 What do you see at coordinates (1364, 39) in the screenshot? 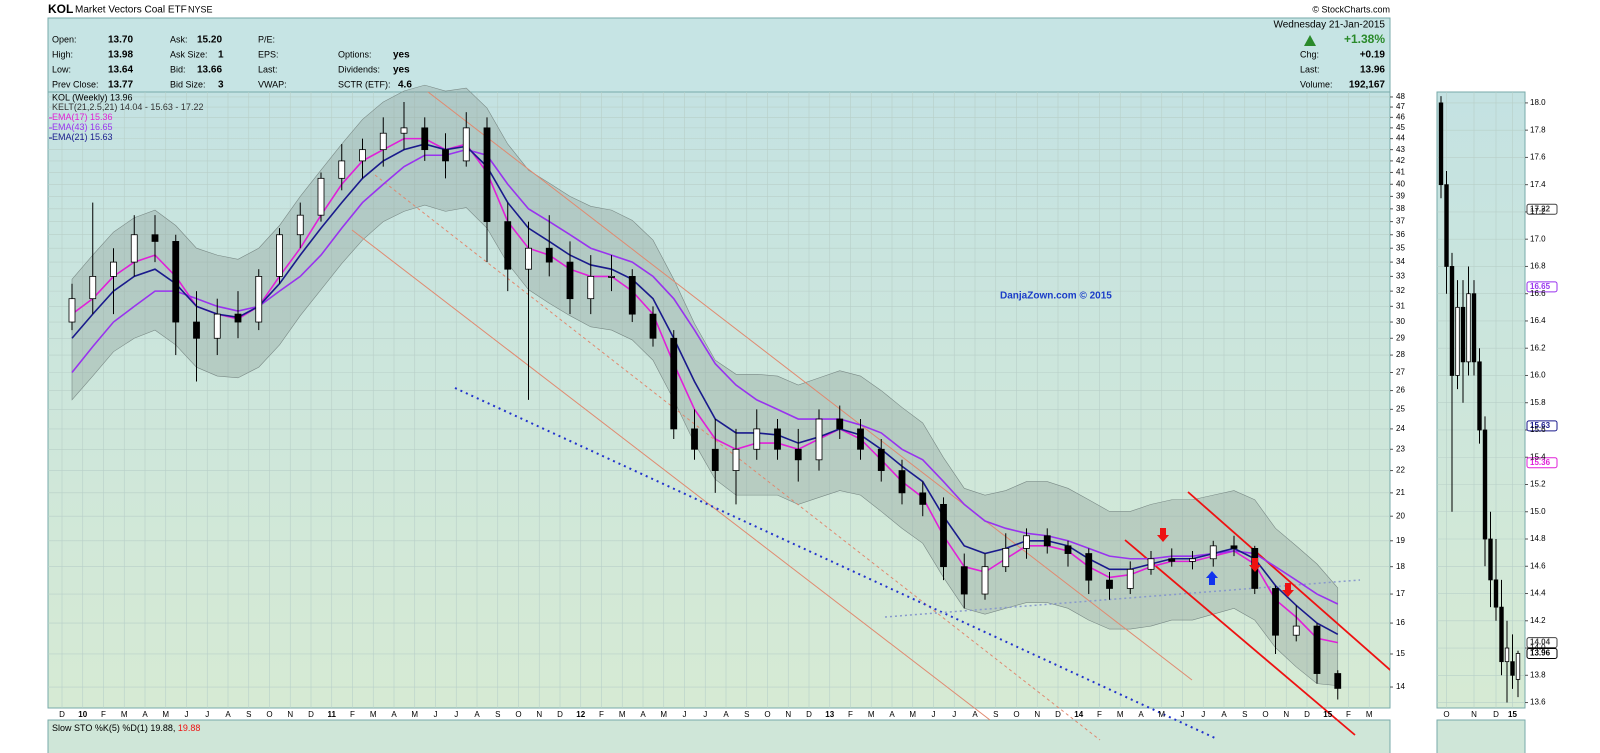
I see `change-pct: +1.38%` at bounding box center [1364, 39].